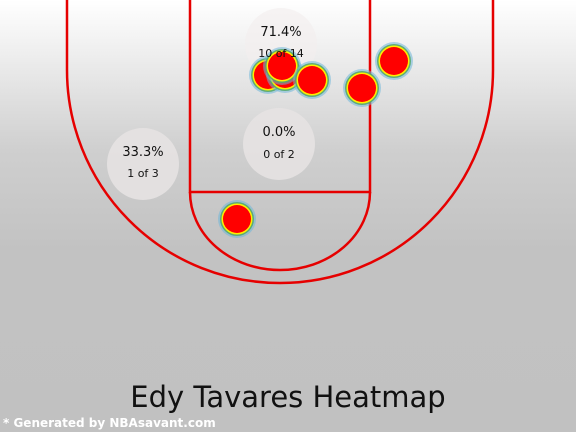 This screenshot has height=432, width=576. I want to click on zone-count: 10 of 14, so click(281, 53).